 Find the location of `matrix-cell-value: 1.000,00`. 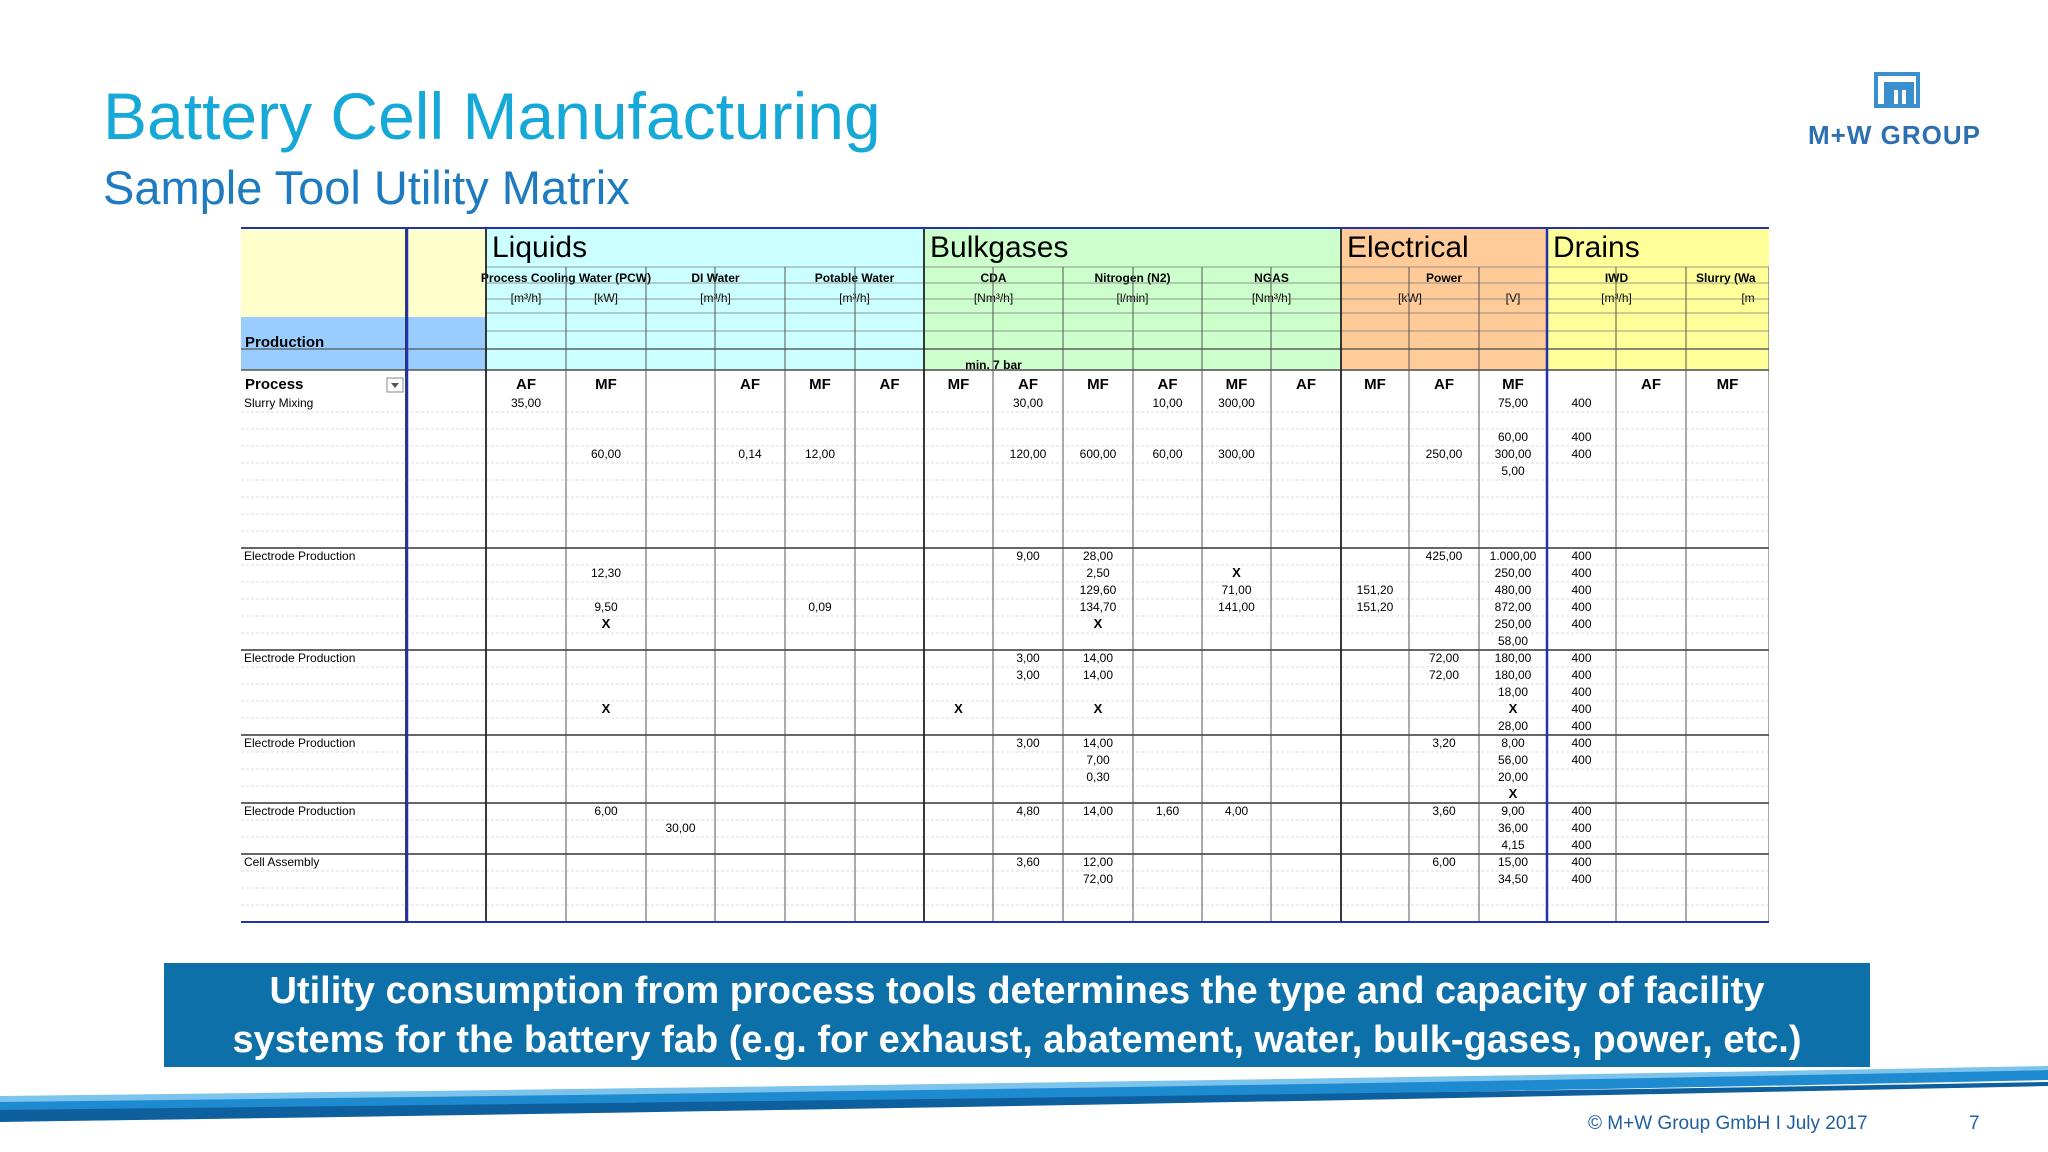

matrix-cell-value: 1.000,00 is located at coordinates (1513, 556).